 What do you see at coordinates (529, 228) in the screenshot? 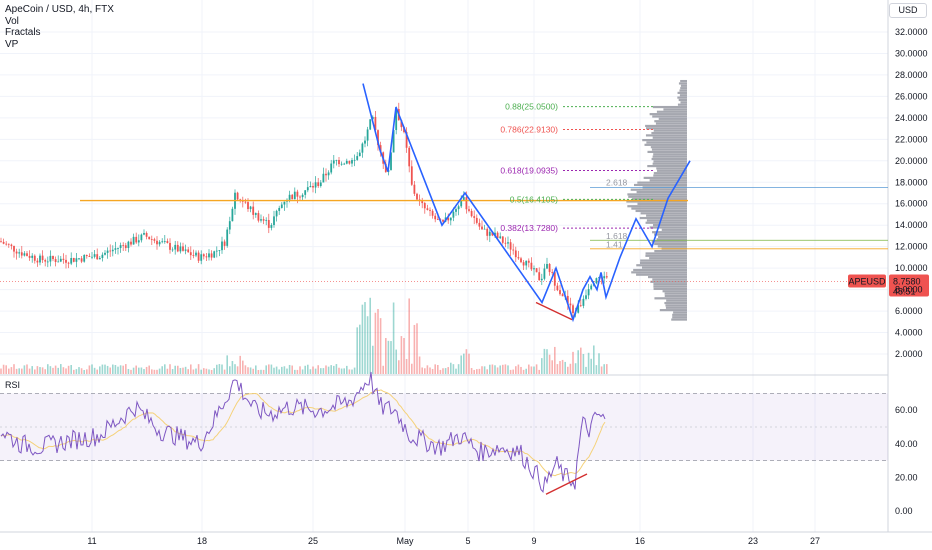
I see `fib-label: 0.382(13.7280)` at bounding box center [529, 228].